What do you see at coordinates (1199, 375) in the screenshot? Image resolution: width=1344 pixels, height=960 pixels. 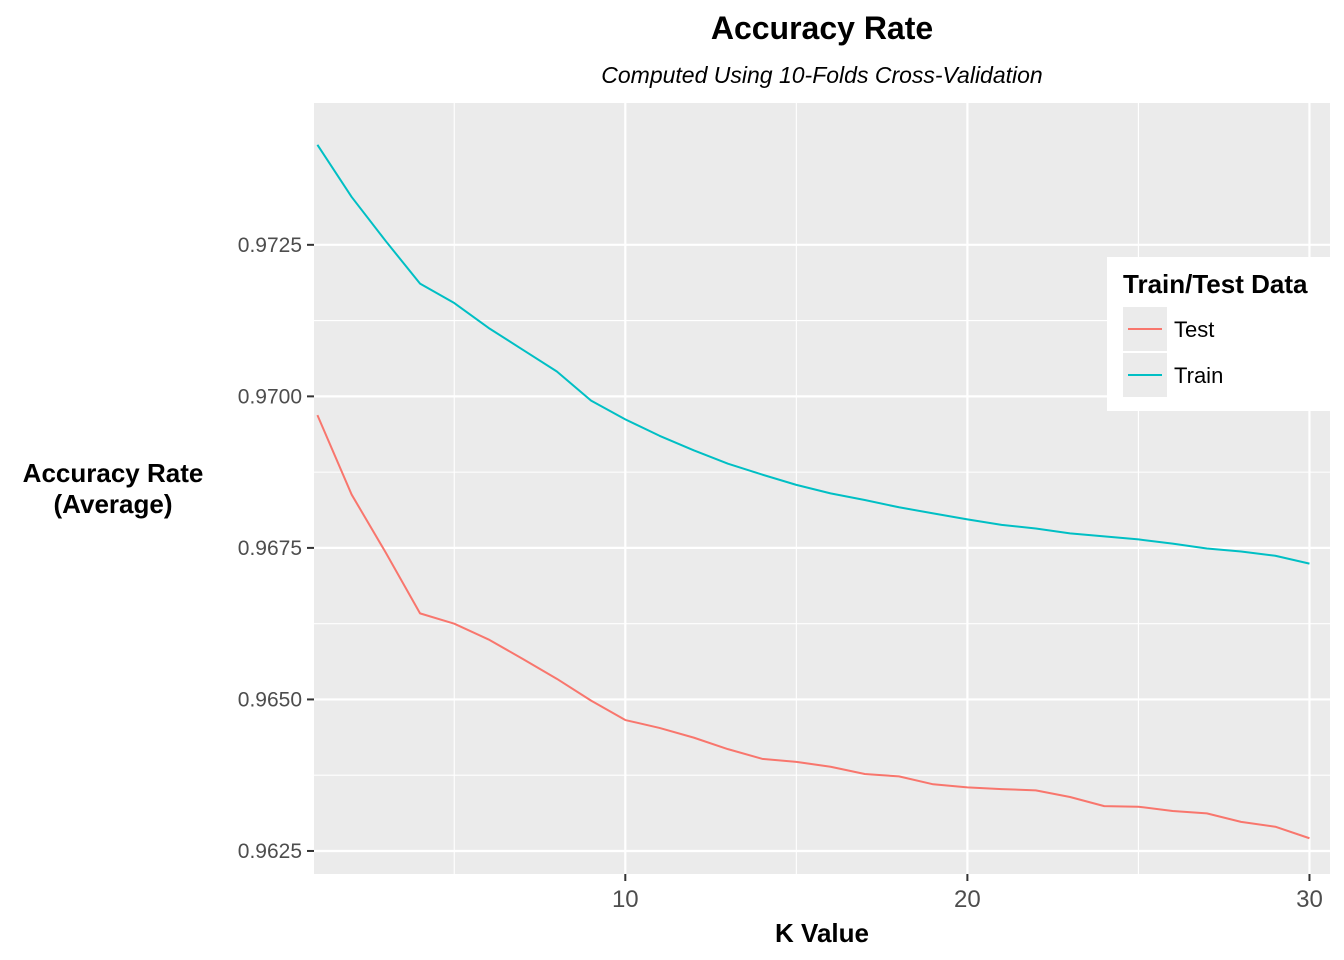 I see `legend-label-train: Train` at bounding box center [1199, 375].